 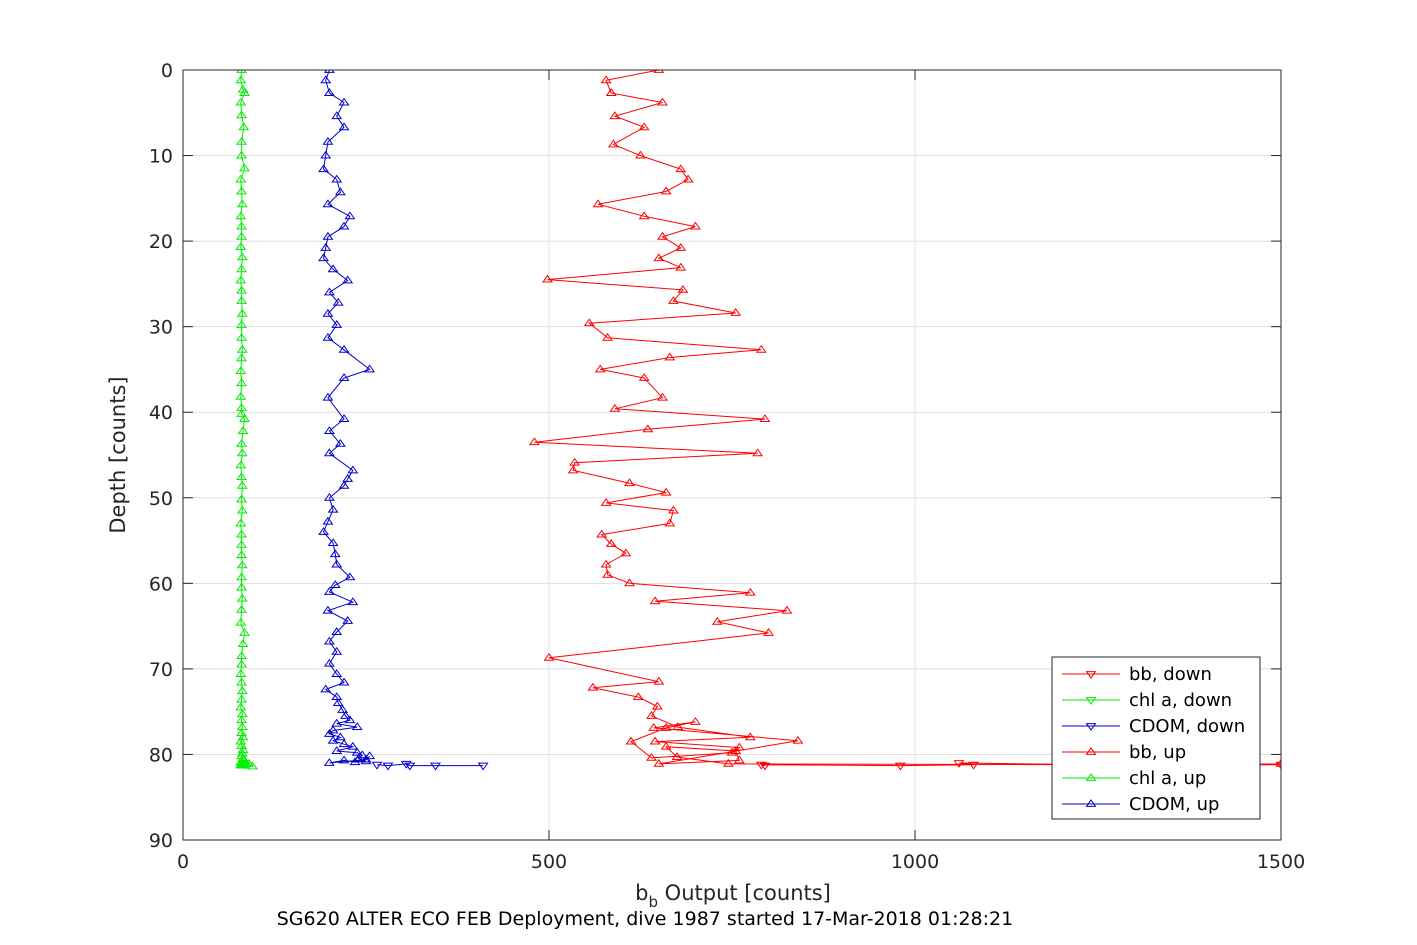 I want to click on legend-box, so click(x=1156, y=738).